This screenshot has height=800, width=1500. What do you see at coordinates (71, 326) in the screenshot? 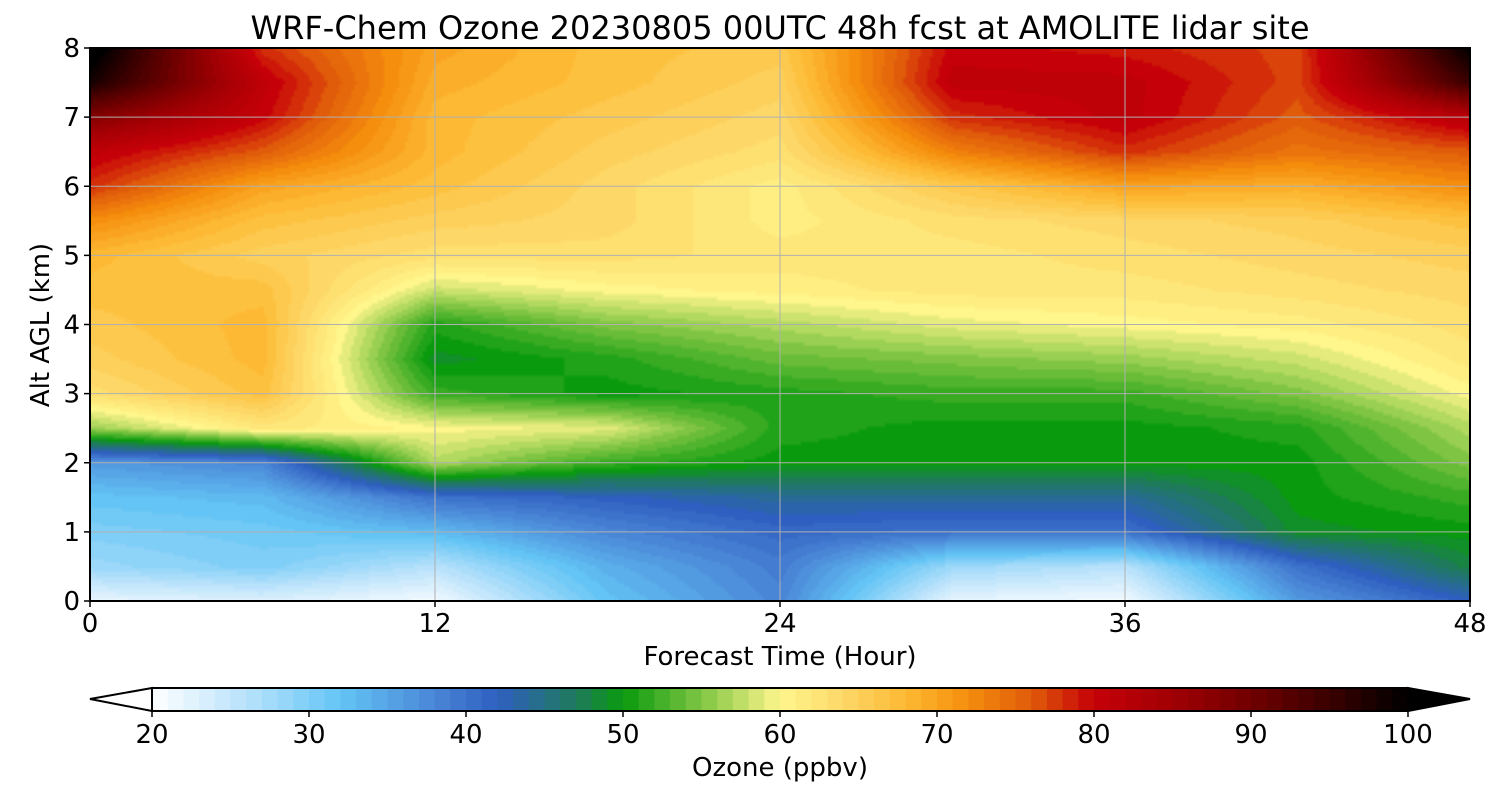
I see `y-tick-label: 4` at bounding box center [71, 326].